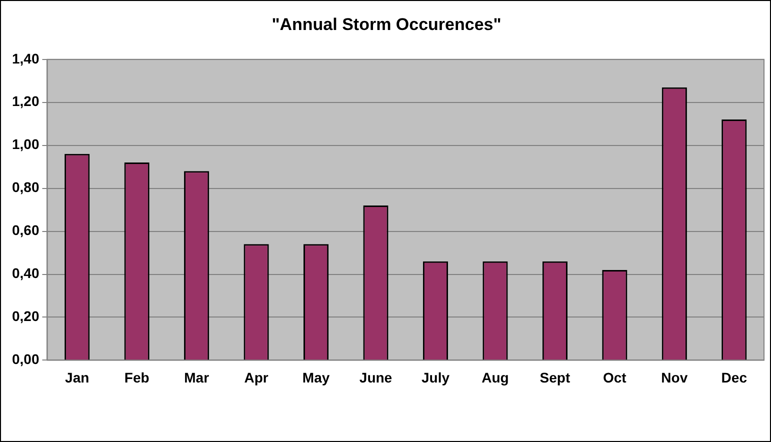 Image resolution: width=771 pixels, height=442 pixels. Describe the element at coordinates (137, 377) in the screenshot. I see `x-tick-label: Feb` at that location.